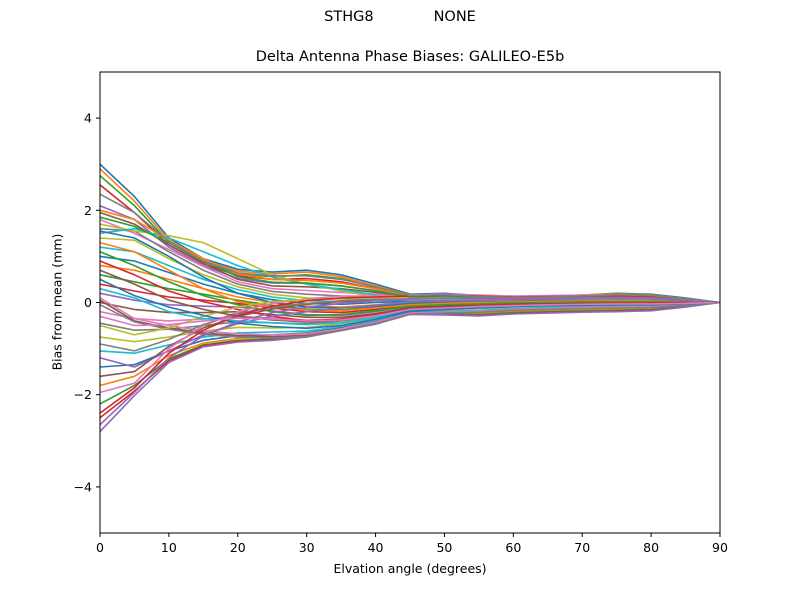 The height and width of the screenshot is (600, 800). I want to click on x-axis-ticks: 0 10 20 30 40 50 60 70 80 90, so click(412, 544).